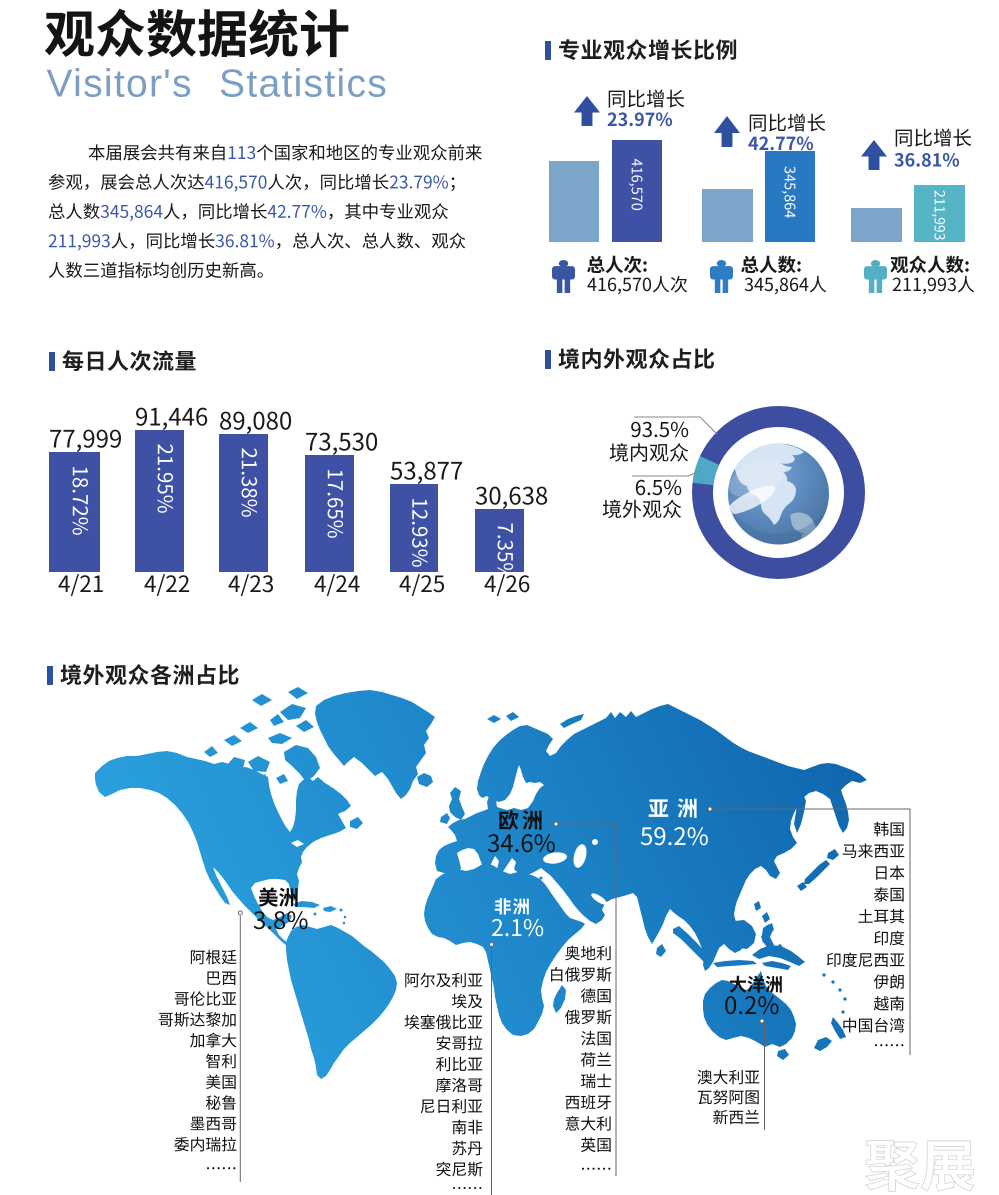  I want to click on svg-text: Statistics, so click(303, 84).